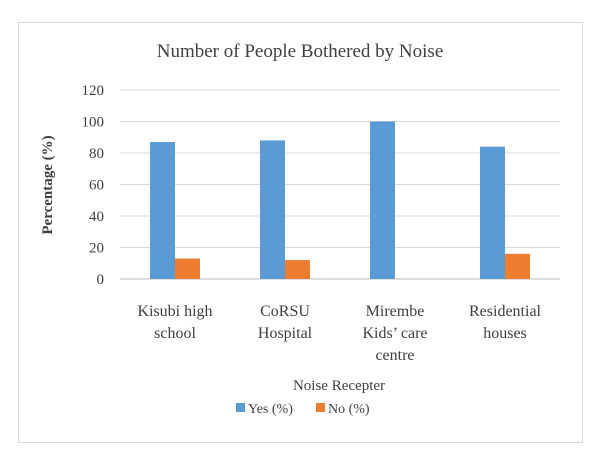 Image resolution: width=600 pixels, height=469 pixels. Describe the element at coordinates (96, 249) in the screenshot. I see `y-tick-20: 20` at that location.